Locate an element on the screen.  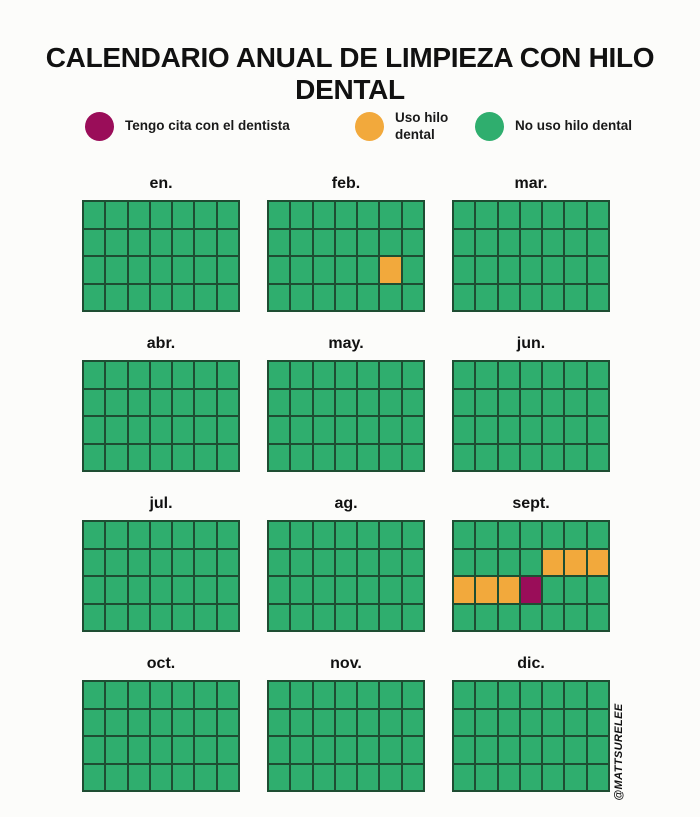
month-label: abr. is located at coordinates (161, 343).